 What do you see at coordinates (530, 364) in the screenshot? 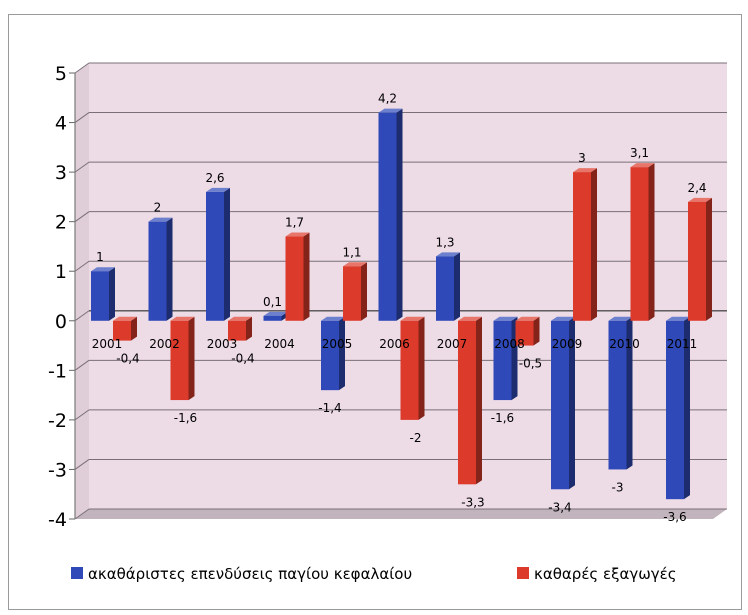
I see `data-label: -0,5` at bounding box center [530, 364].